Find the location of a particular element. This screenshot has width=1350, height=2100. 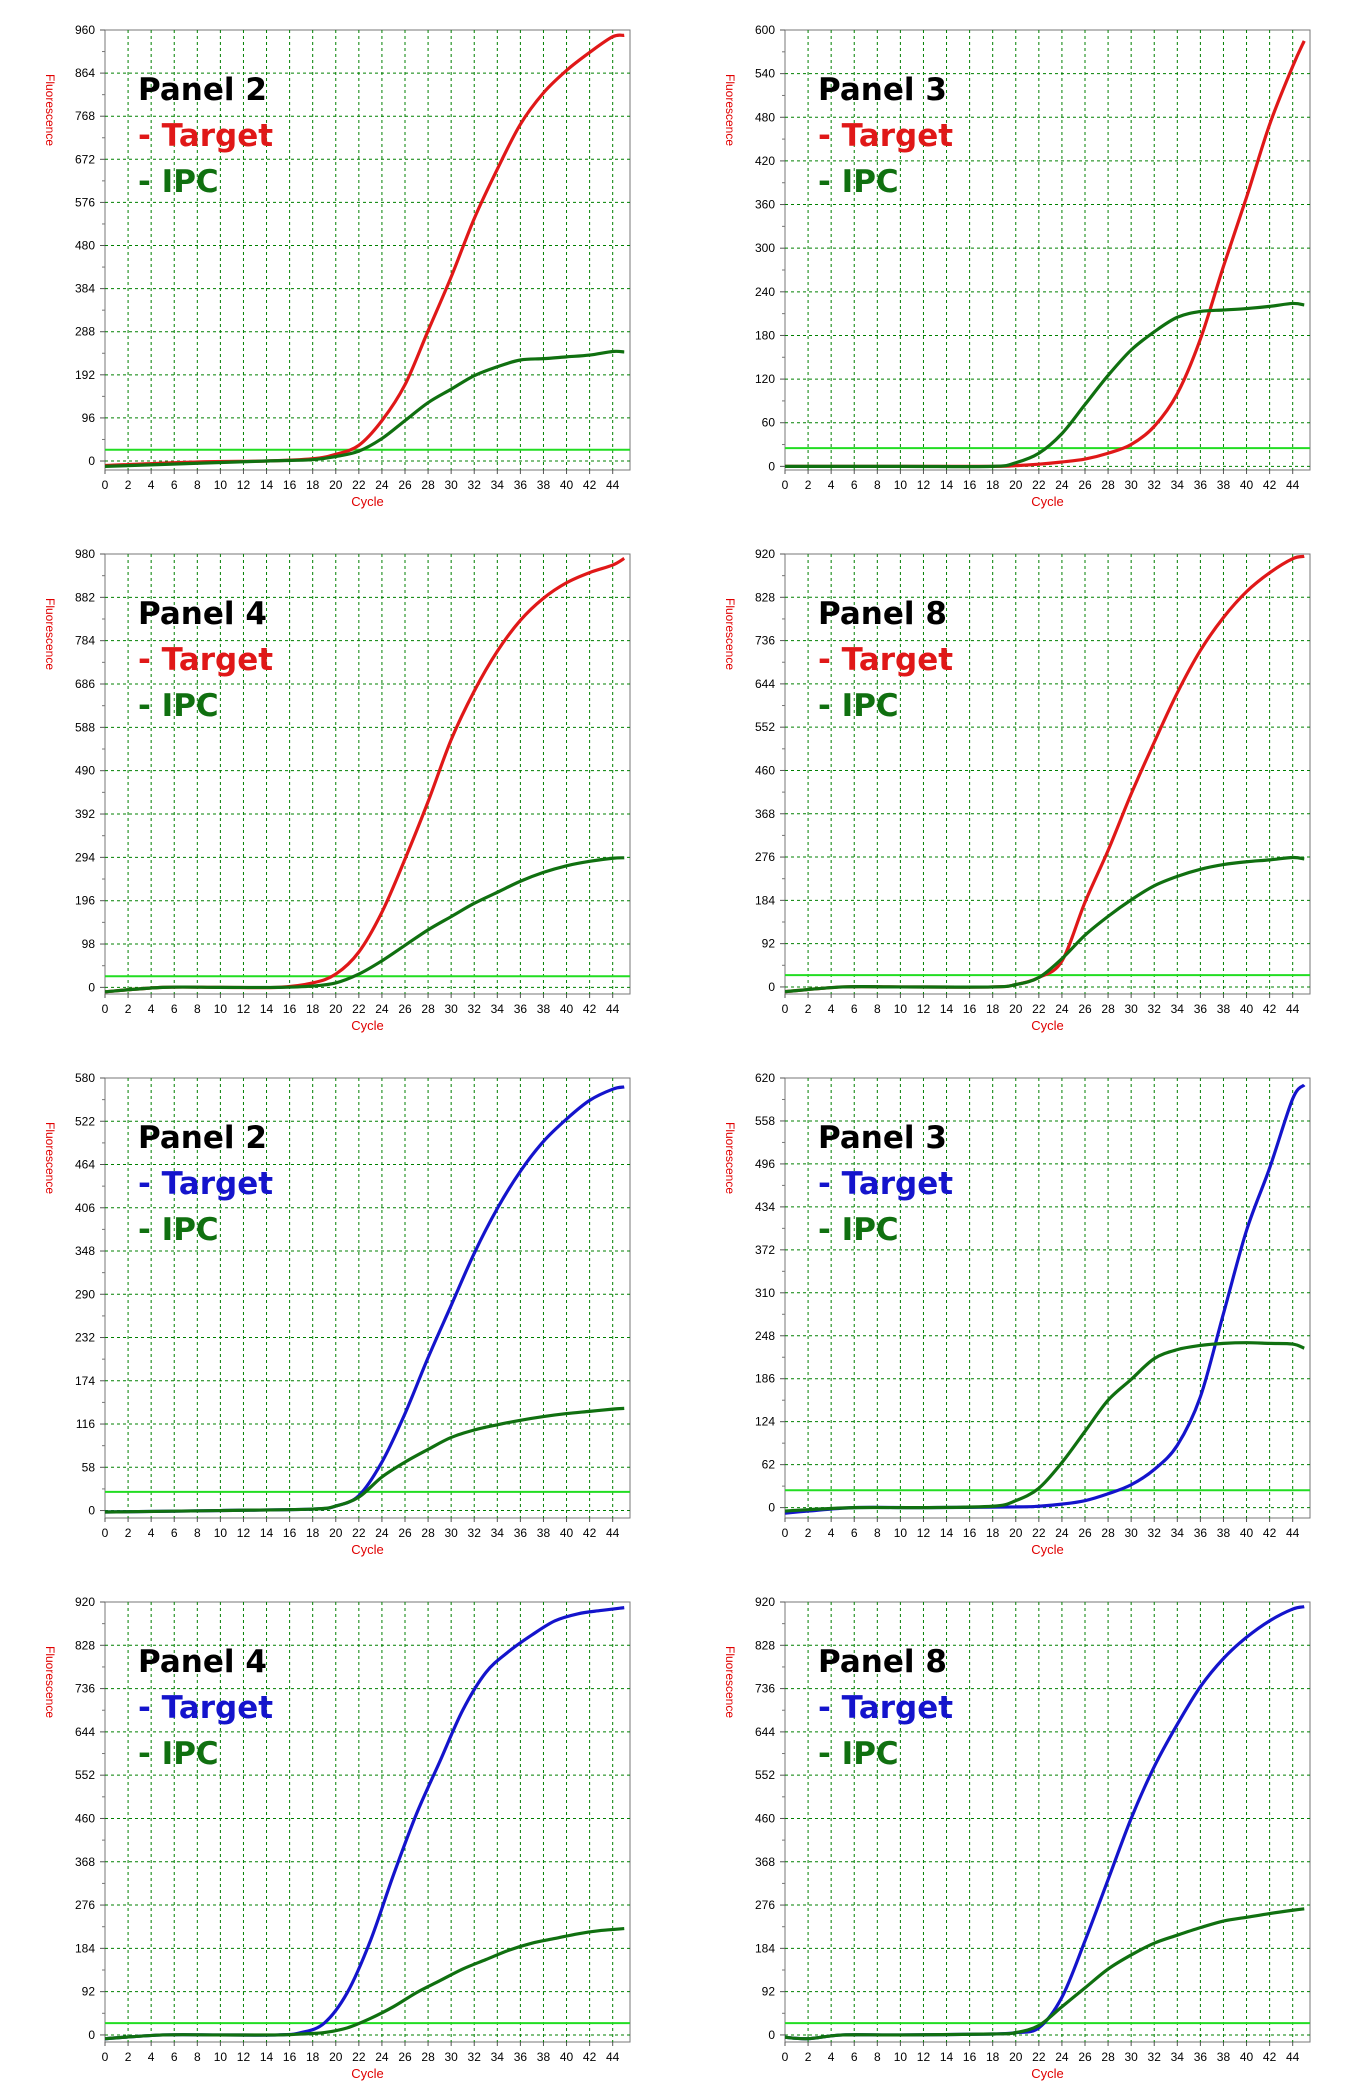

y-tick-label: 174 is located at coordinates (85, 1381).